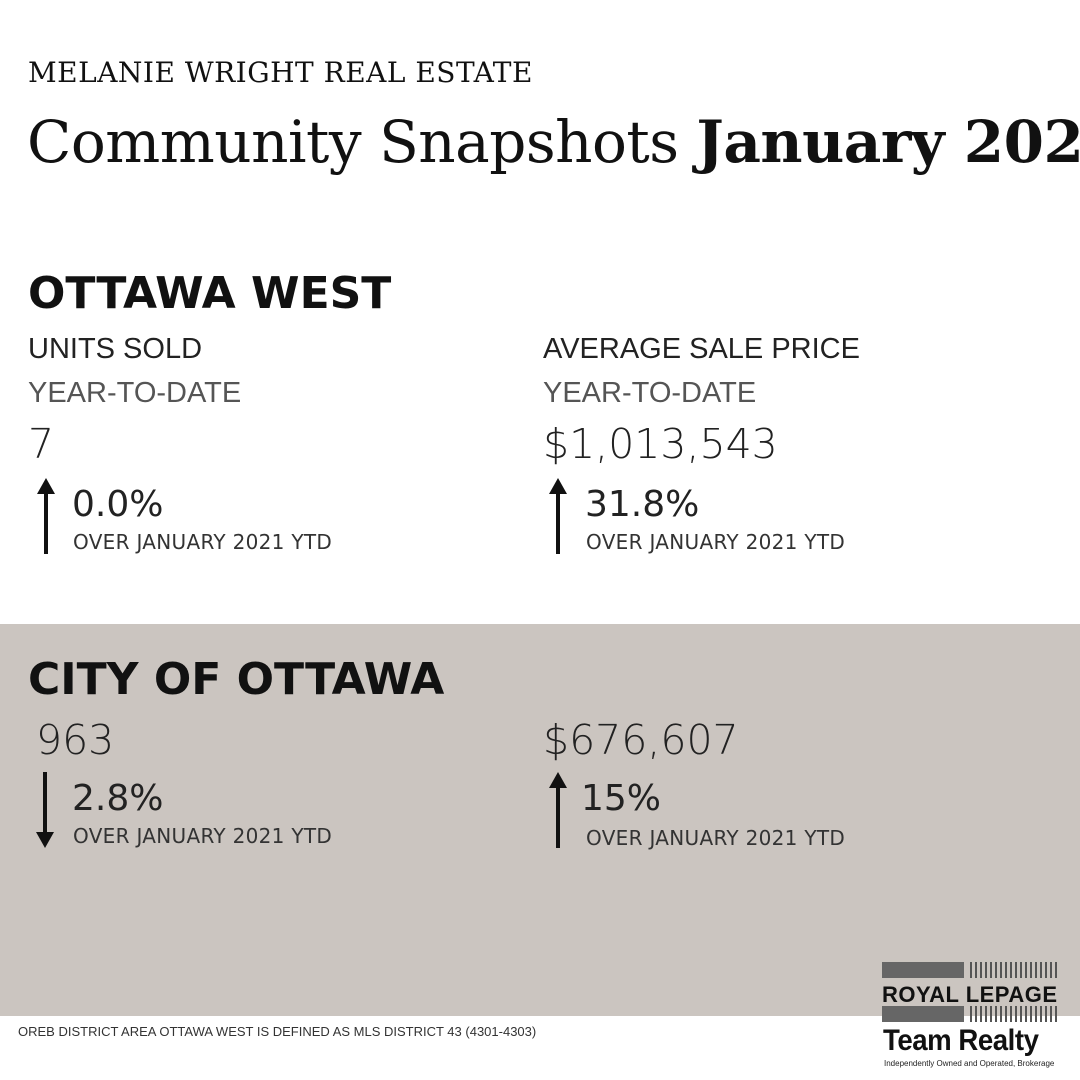 The width and height of the screenshot is (1080, 1080). I want to click on units-sold-label: UNITS SOLD, so click(115, 349).